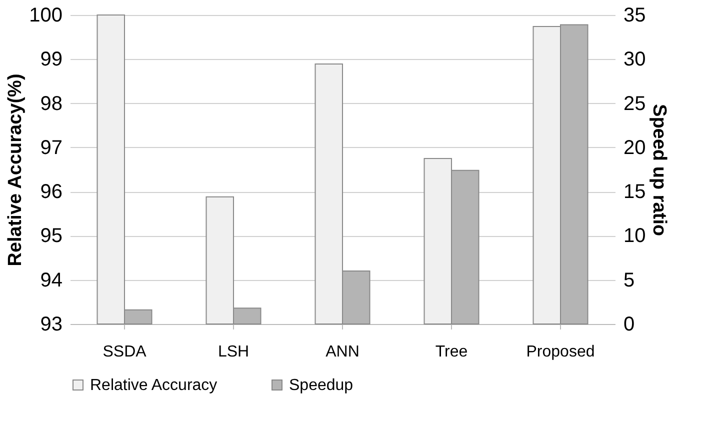 The image size is (706, 434). What do you see at coordinates (234, 352) in the screenshot?
I see `x-tick-label: LSH` at bounding box center [234, 352].